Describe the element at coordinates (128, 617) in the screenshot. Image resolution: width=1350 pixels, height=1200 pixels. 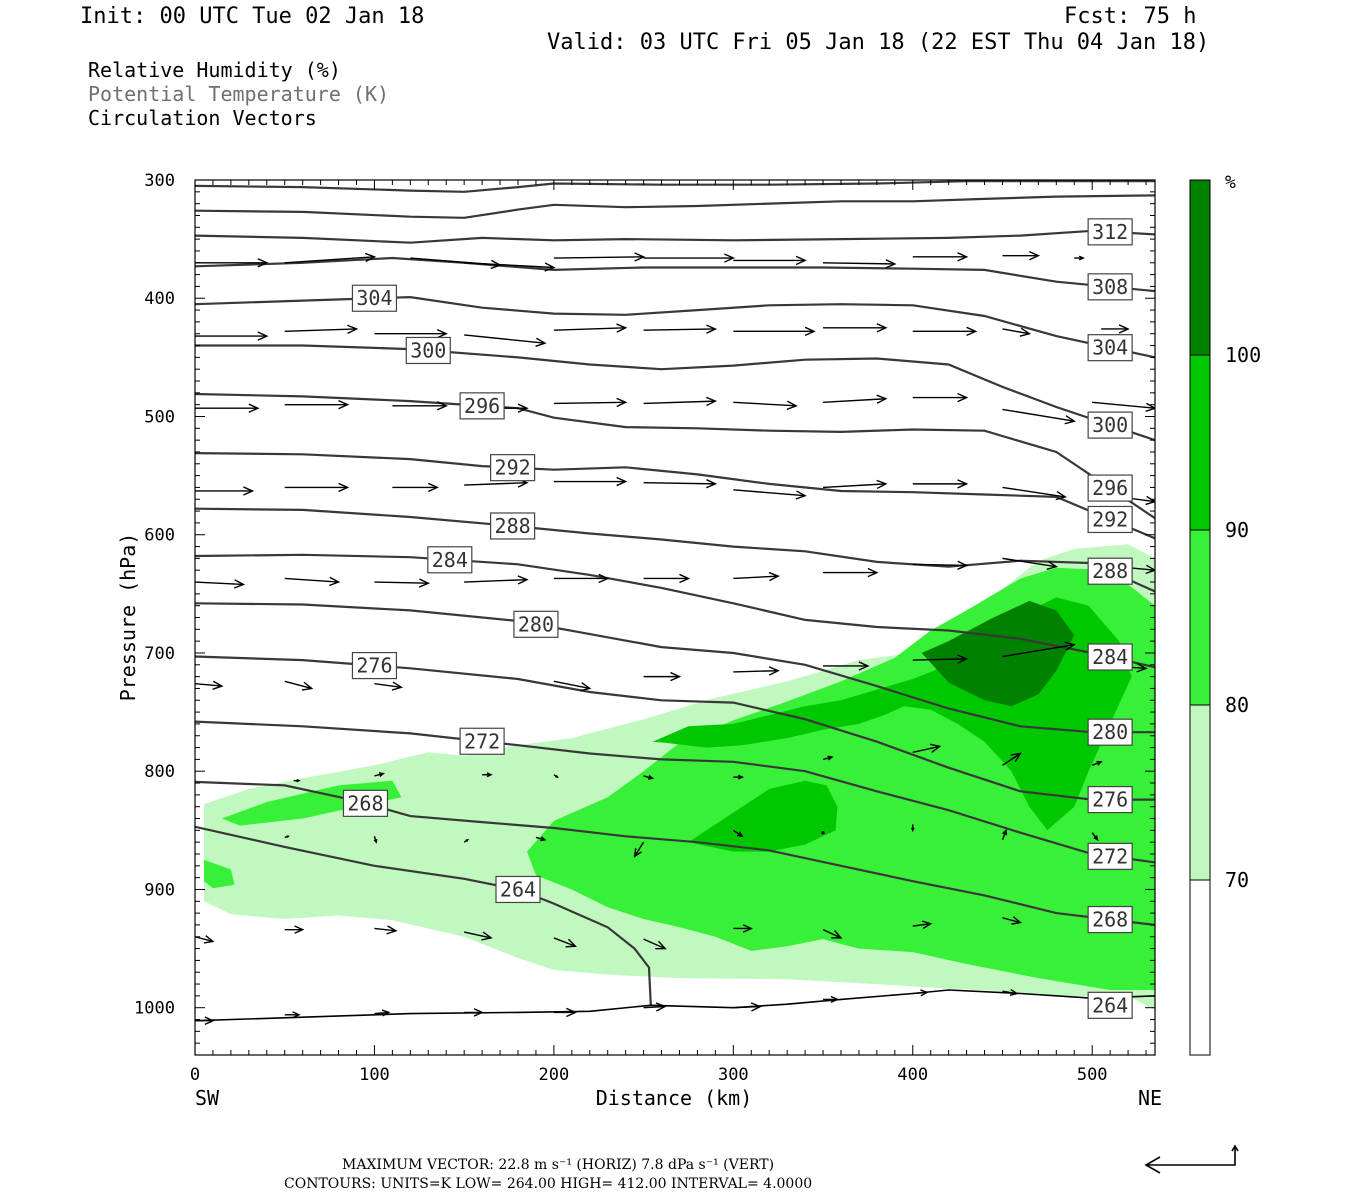
I see `y-axis-title: Pressure (hPa)` at that location.